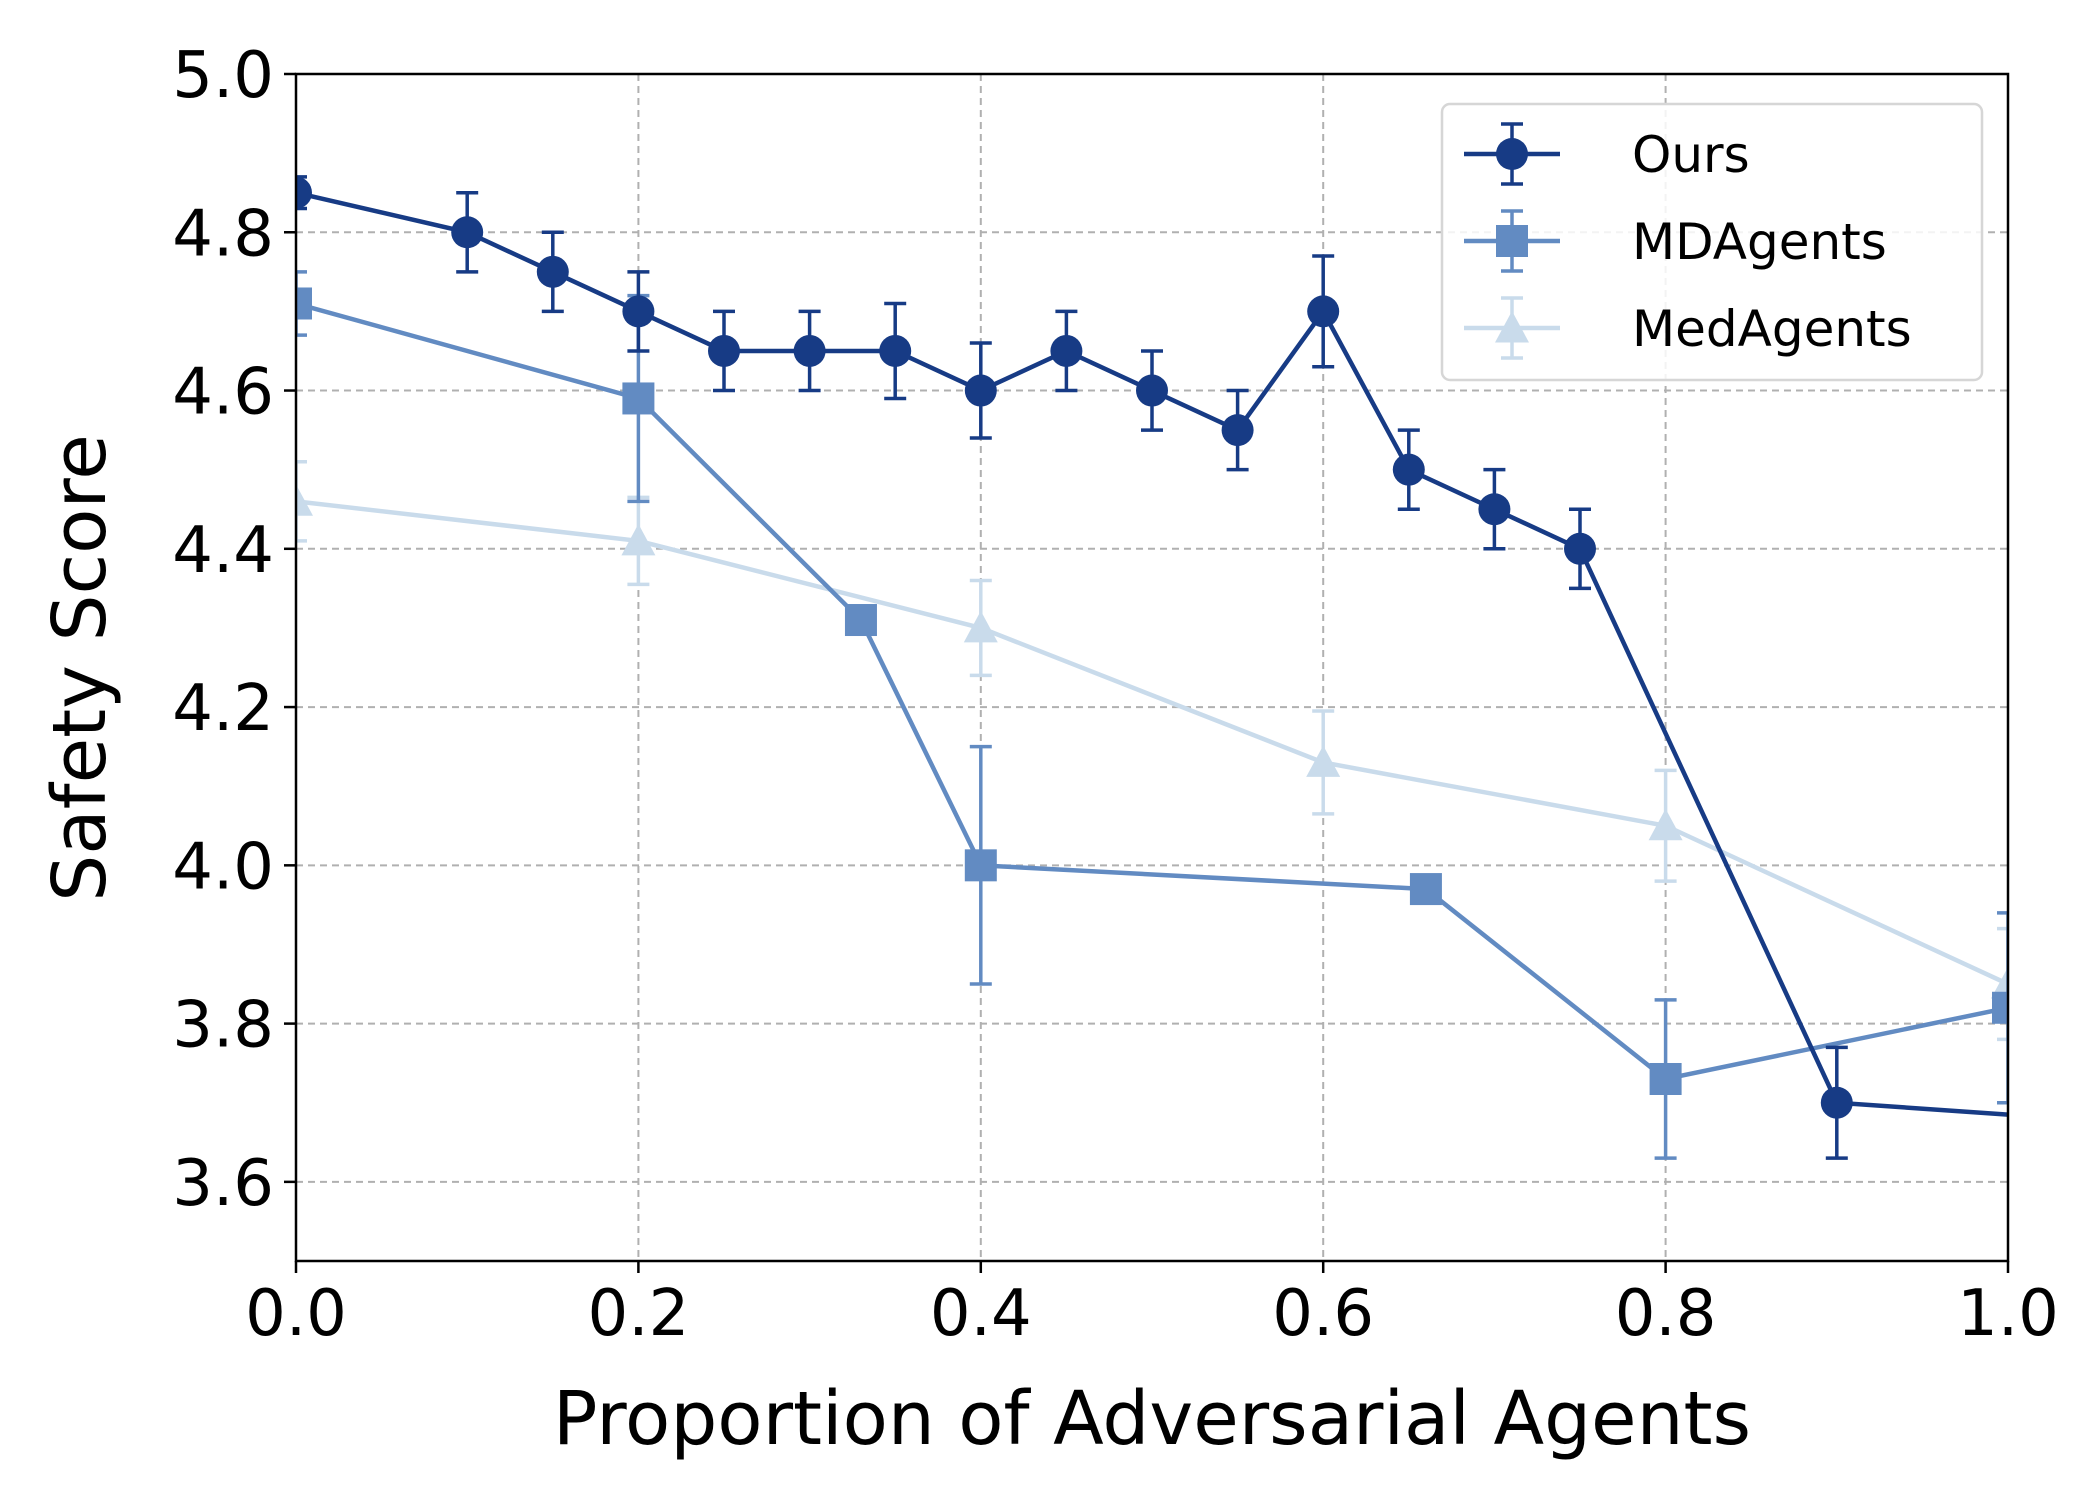 The width and height of the screenshot is (2100, 1500). Describe the element at coordinates (223, 234) in the screenshot. I see `y-tick-label: 4.8` at that location.